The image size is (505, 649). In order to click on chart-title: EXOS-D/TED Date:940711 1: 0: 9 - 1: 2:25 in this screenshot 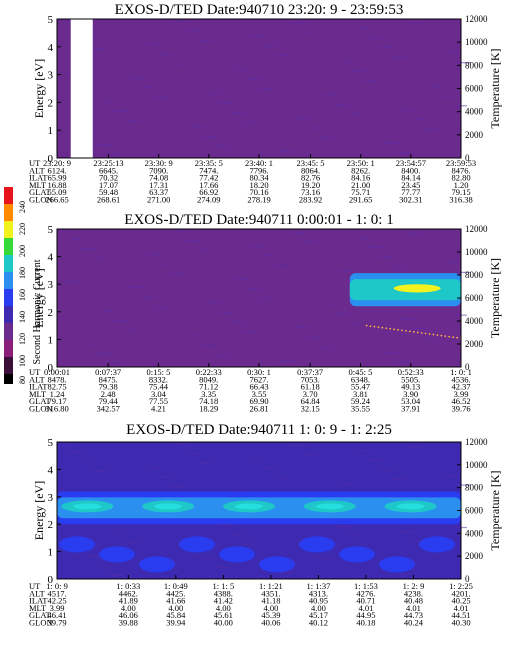, I will do `click(259, 430)`.